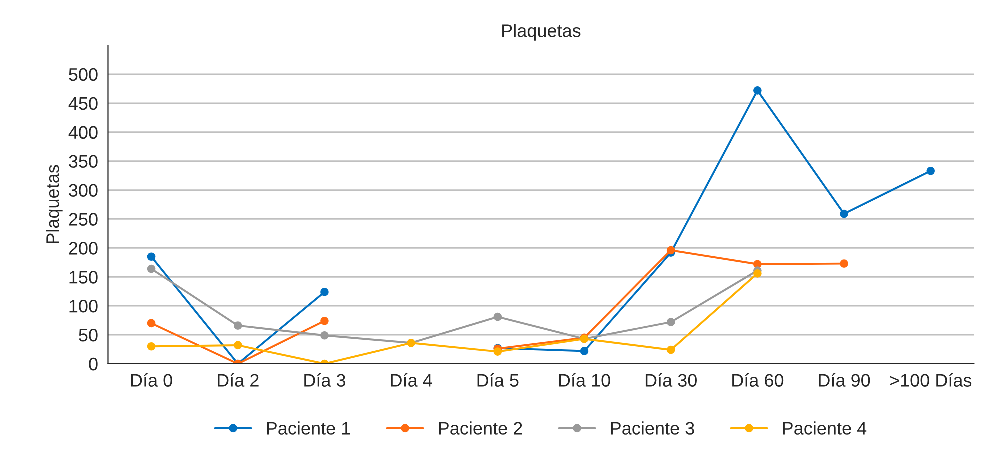  What do you see at coordinates (84, 277) in the screenshot?
I see `y-tick-label: 150` at bounding box center [84, 277].